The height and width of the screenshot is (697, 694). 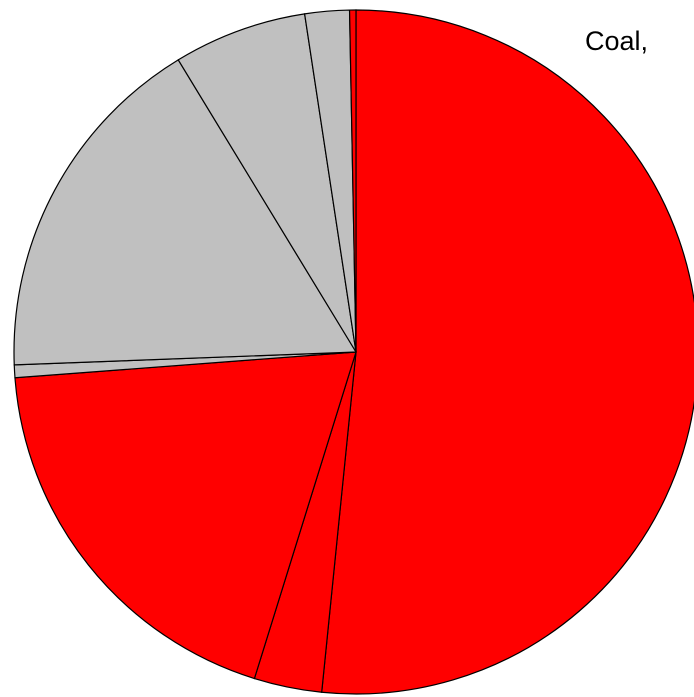 What do you see at coordinates (616, 41) in the screenshot?
I see `annotation-label: Coal,` at bounding box center [616, 41].